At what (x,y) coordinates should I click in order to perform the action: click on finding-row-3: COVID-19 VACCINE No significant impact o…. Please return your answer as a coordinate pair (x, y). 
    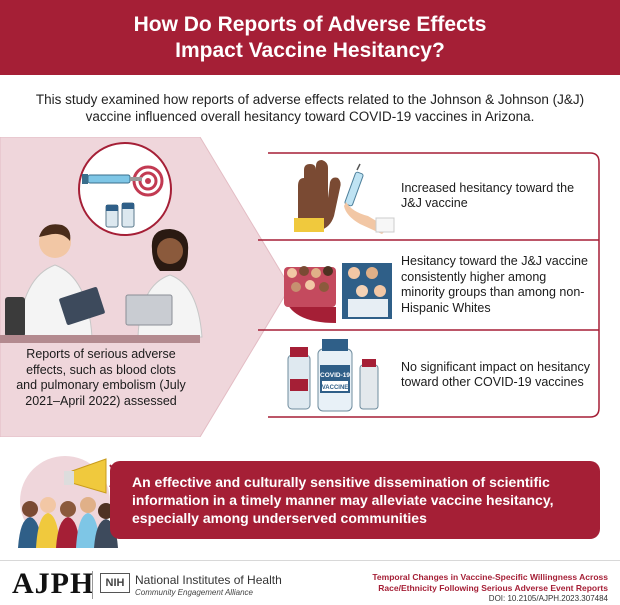
    Looking at the image, I should click on (429, 375).